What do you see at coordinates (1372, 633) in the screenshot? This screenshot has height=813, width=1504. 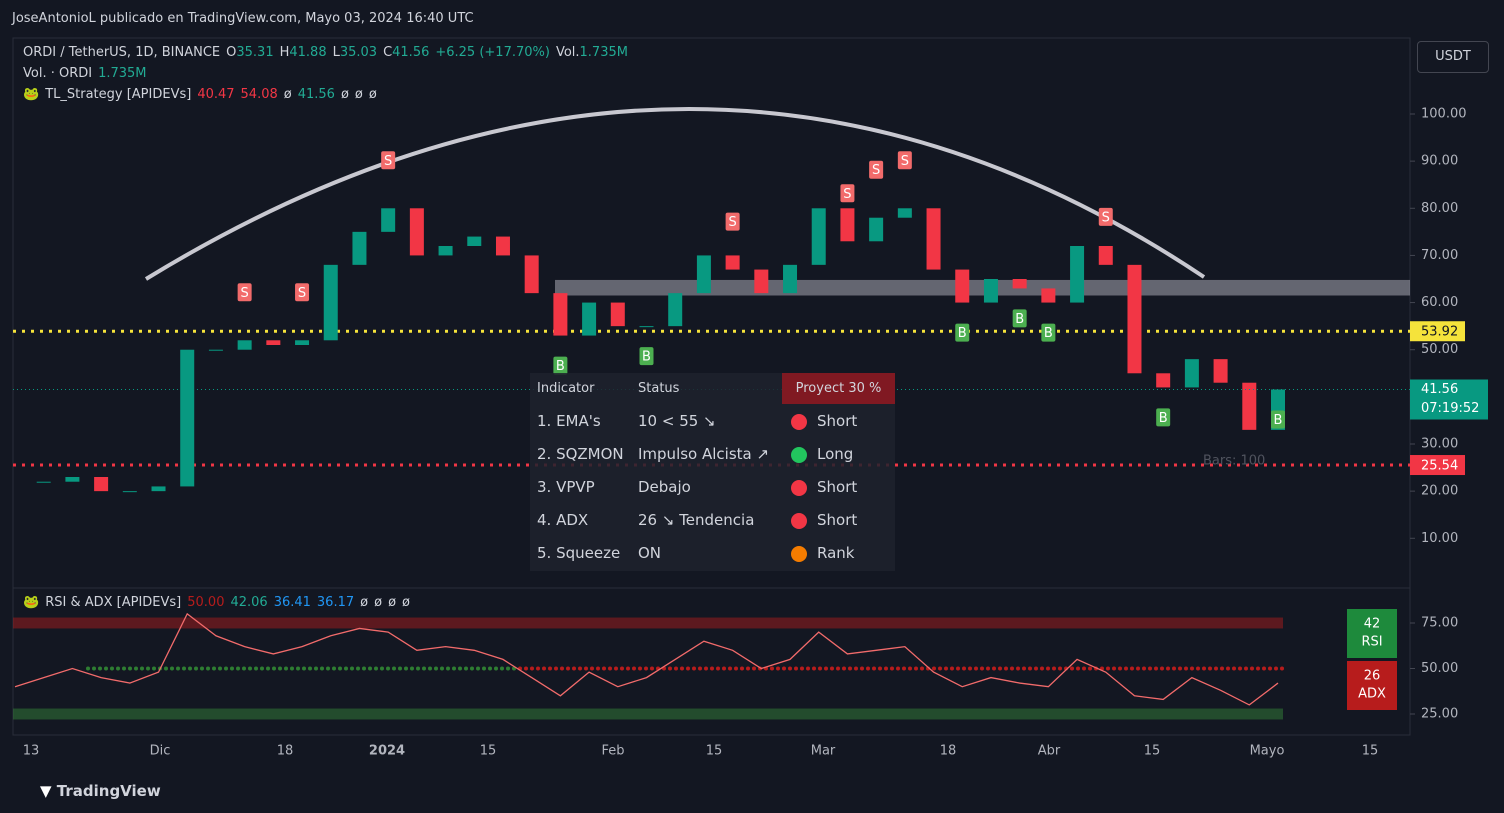 I see `rsi-badge` at bounding box center [1372, 633].